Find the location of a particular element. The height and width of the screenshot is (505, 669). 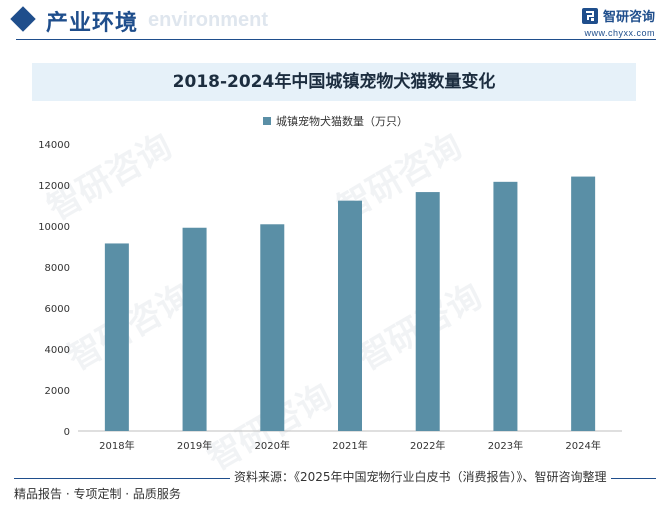

chart-title-band is located at coordinates (334, 82).